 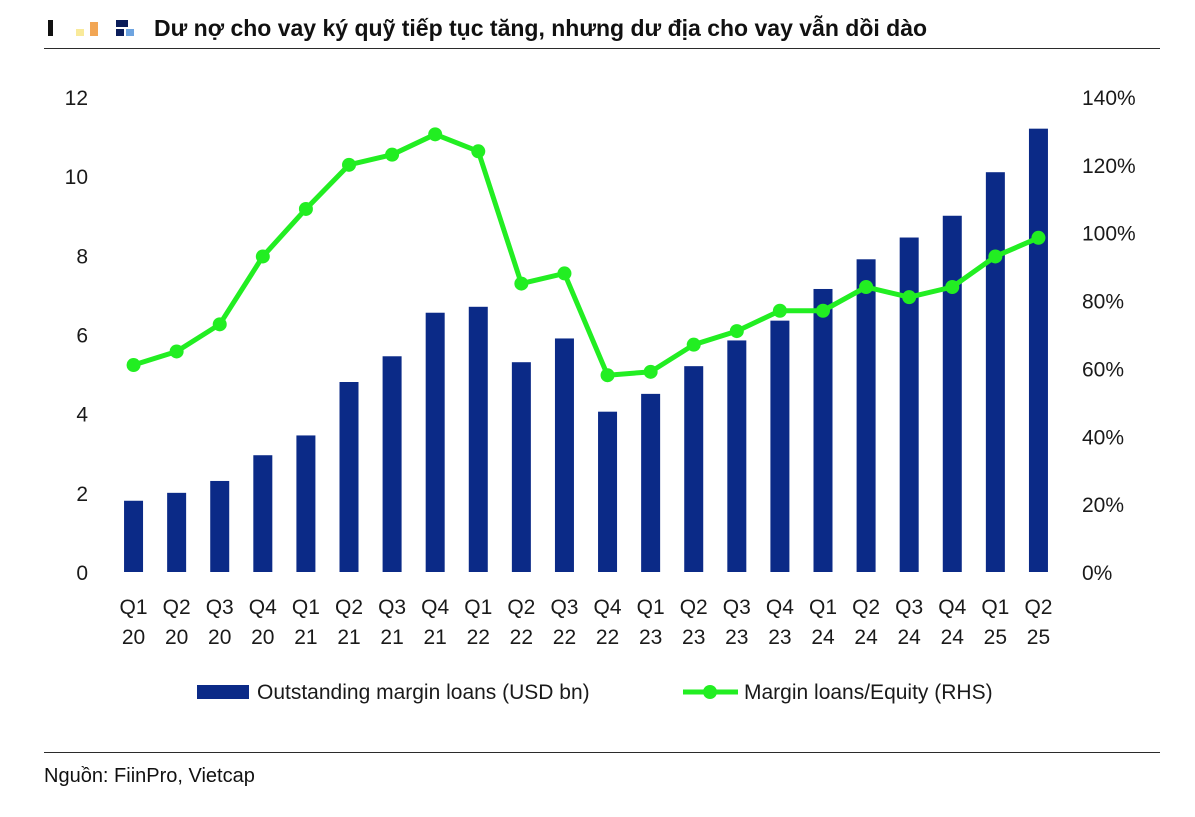 What do you see at coordinates (1103, 505) in the screenshot?
I see `y-right-tick-label: 20%` at bounding box center [1103, 505].